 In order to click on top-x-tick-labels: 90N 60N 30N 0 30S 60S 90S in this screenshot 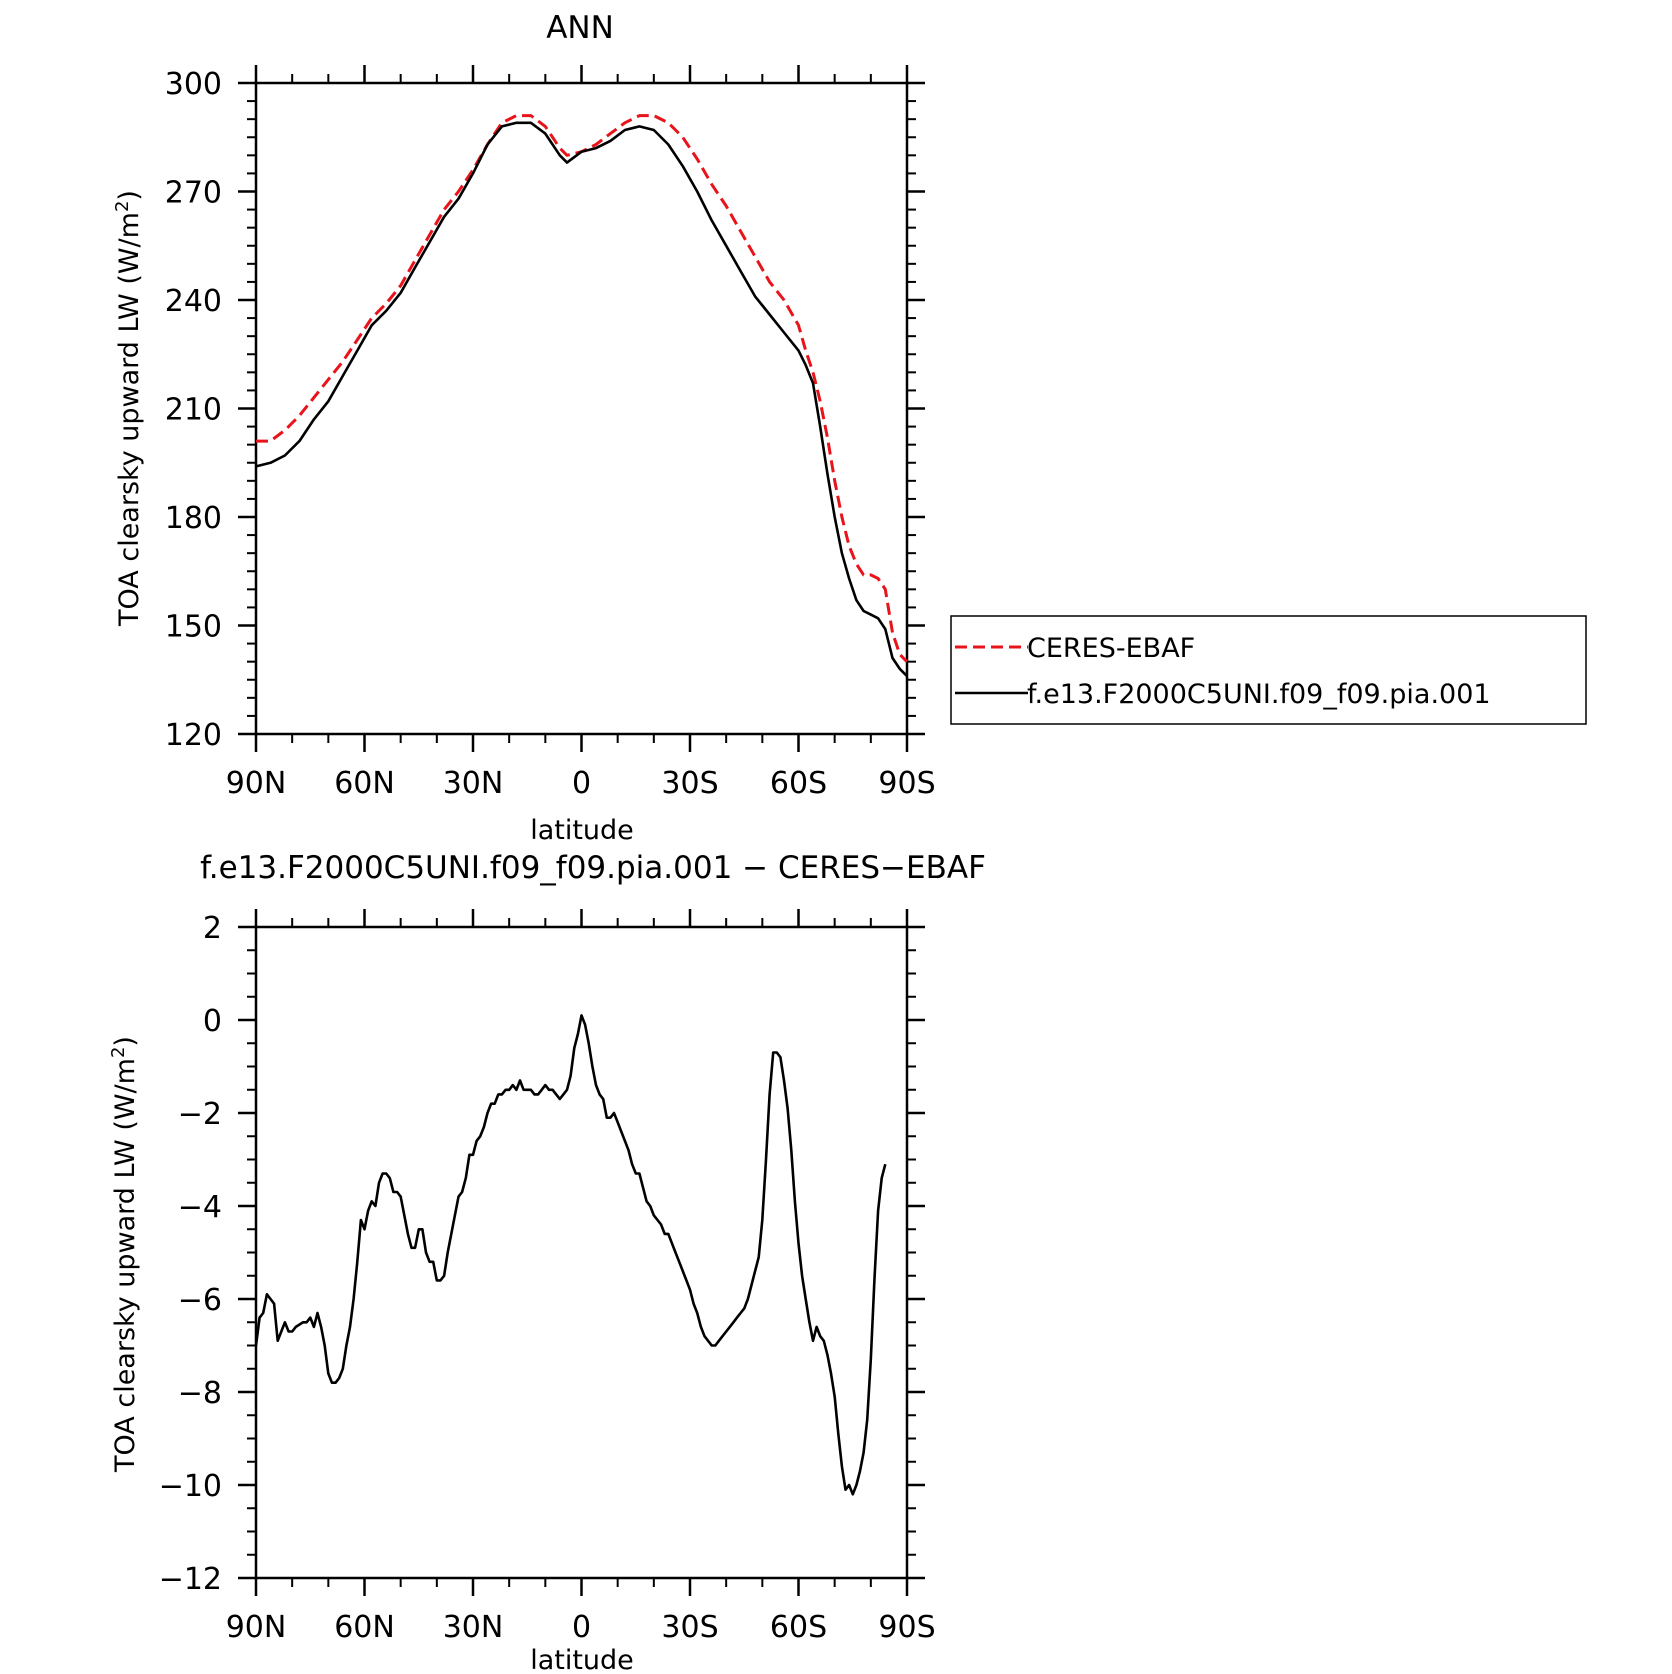, I will do `click(581, 783)`.